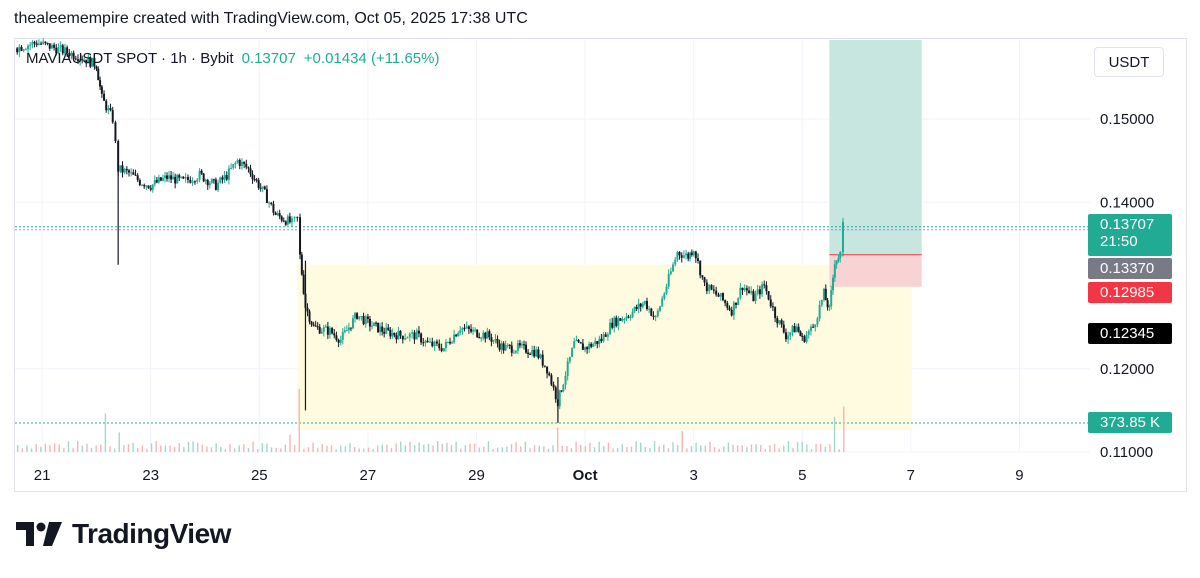  Describe the element at coordinates (130, 58) in the screenshot. I see `symbol-label: MAVIAUSDT SPOT · 1h · Bybit` at that location.